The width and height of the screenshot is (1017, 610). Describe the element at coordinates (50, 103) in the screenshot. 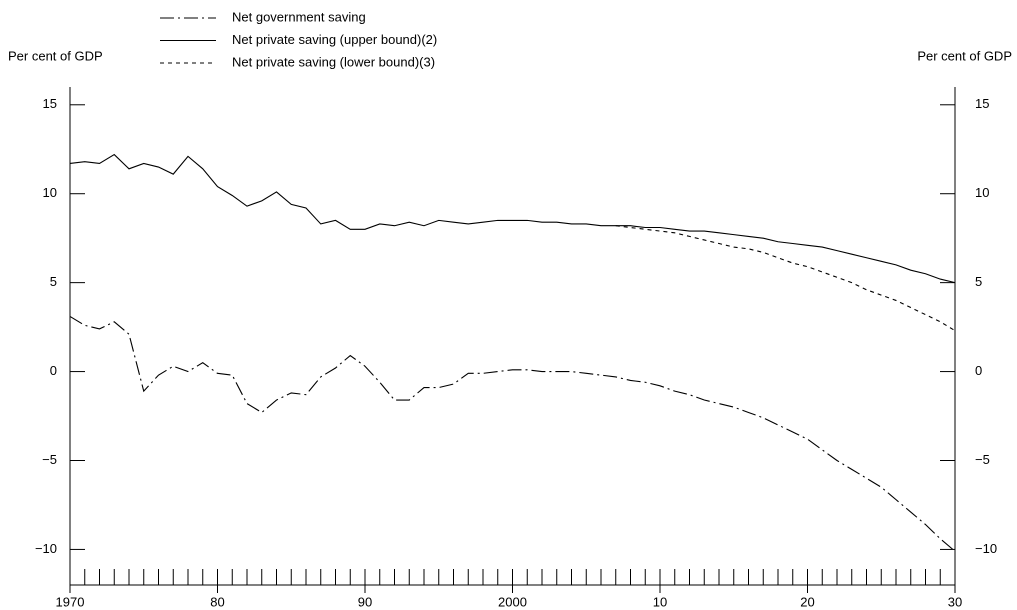

I see `y-tick-label: 15` at that location.